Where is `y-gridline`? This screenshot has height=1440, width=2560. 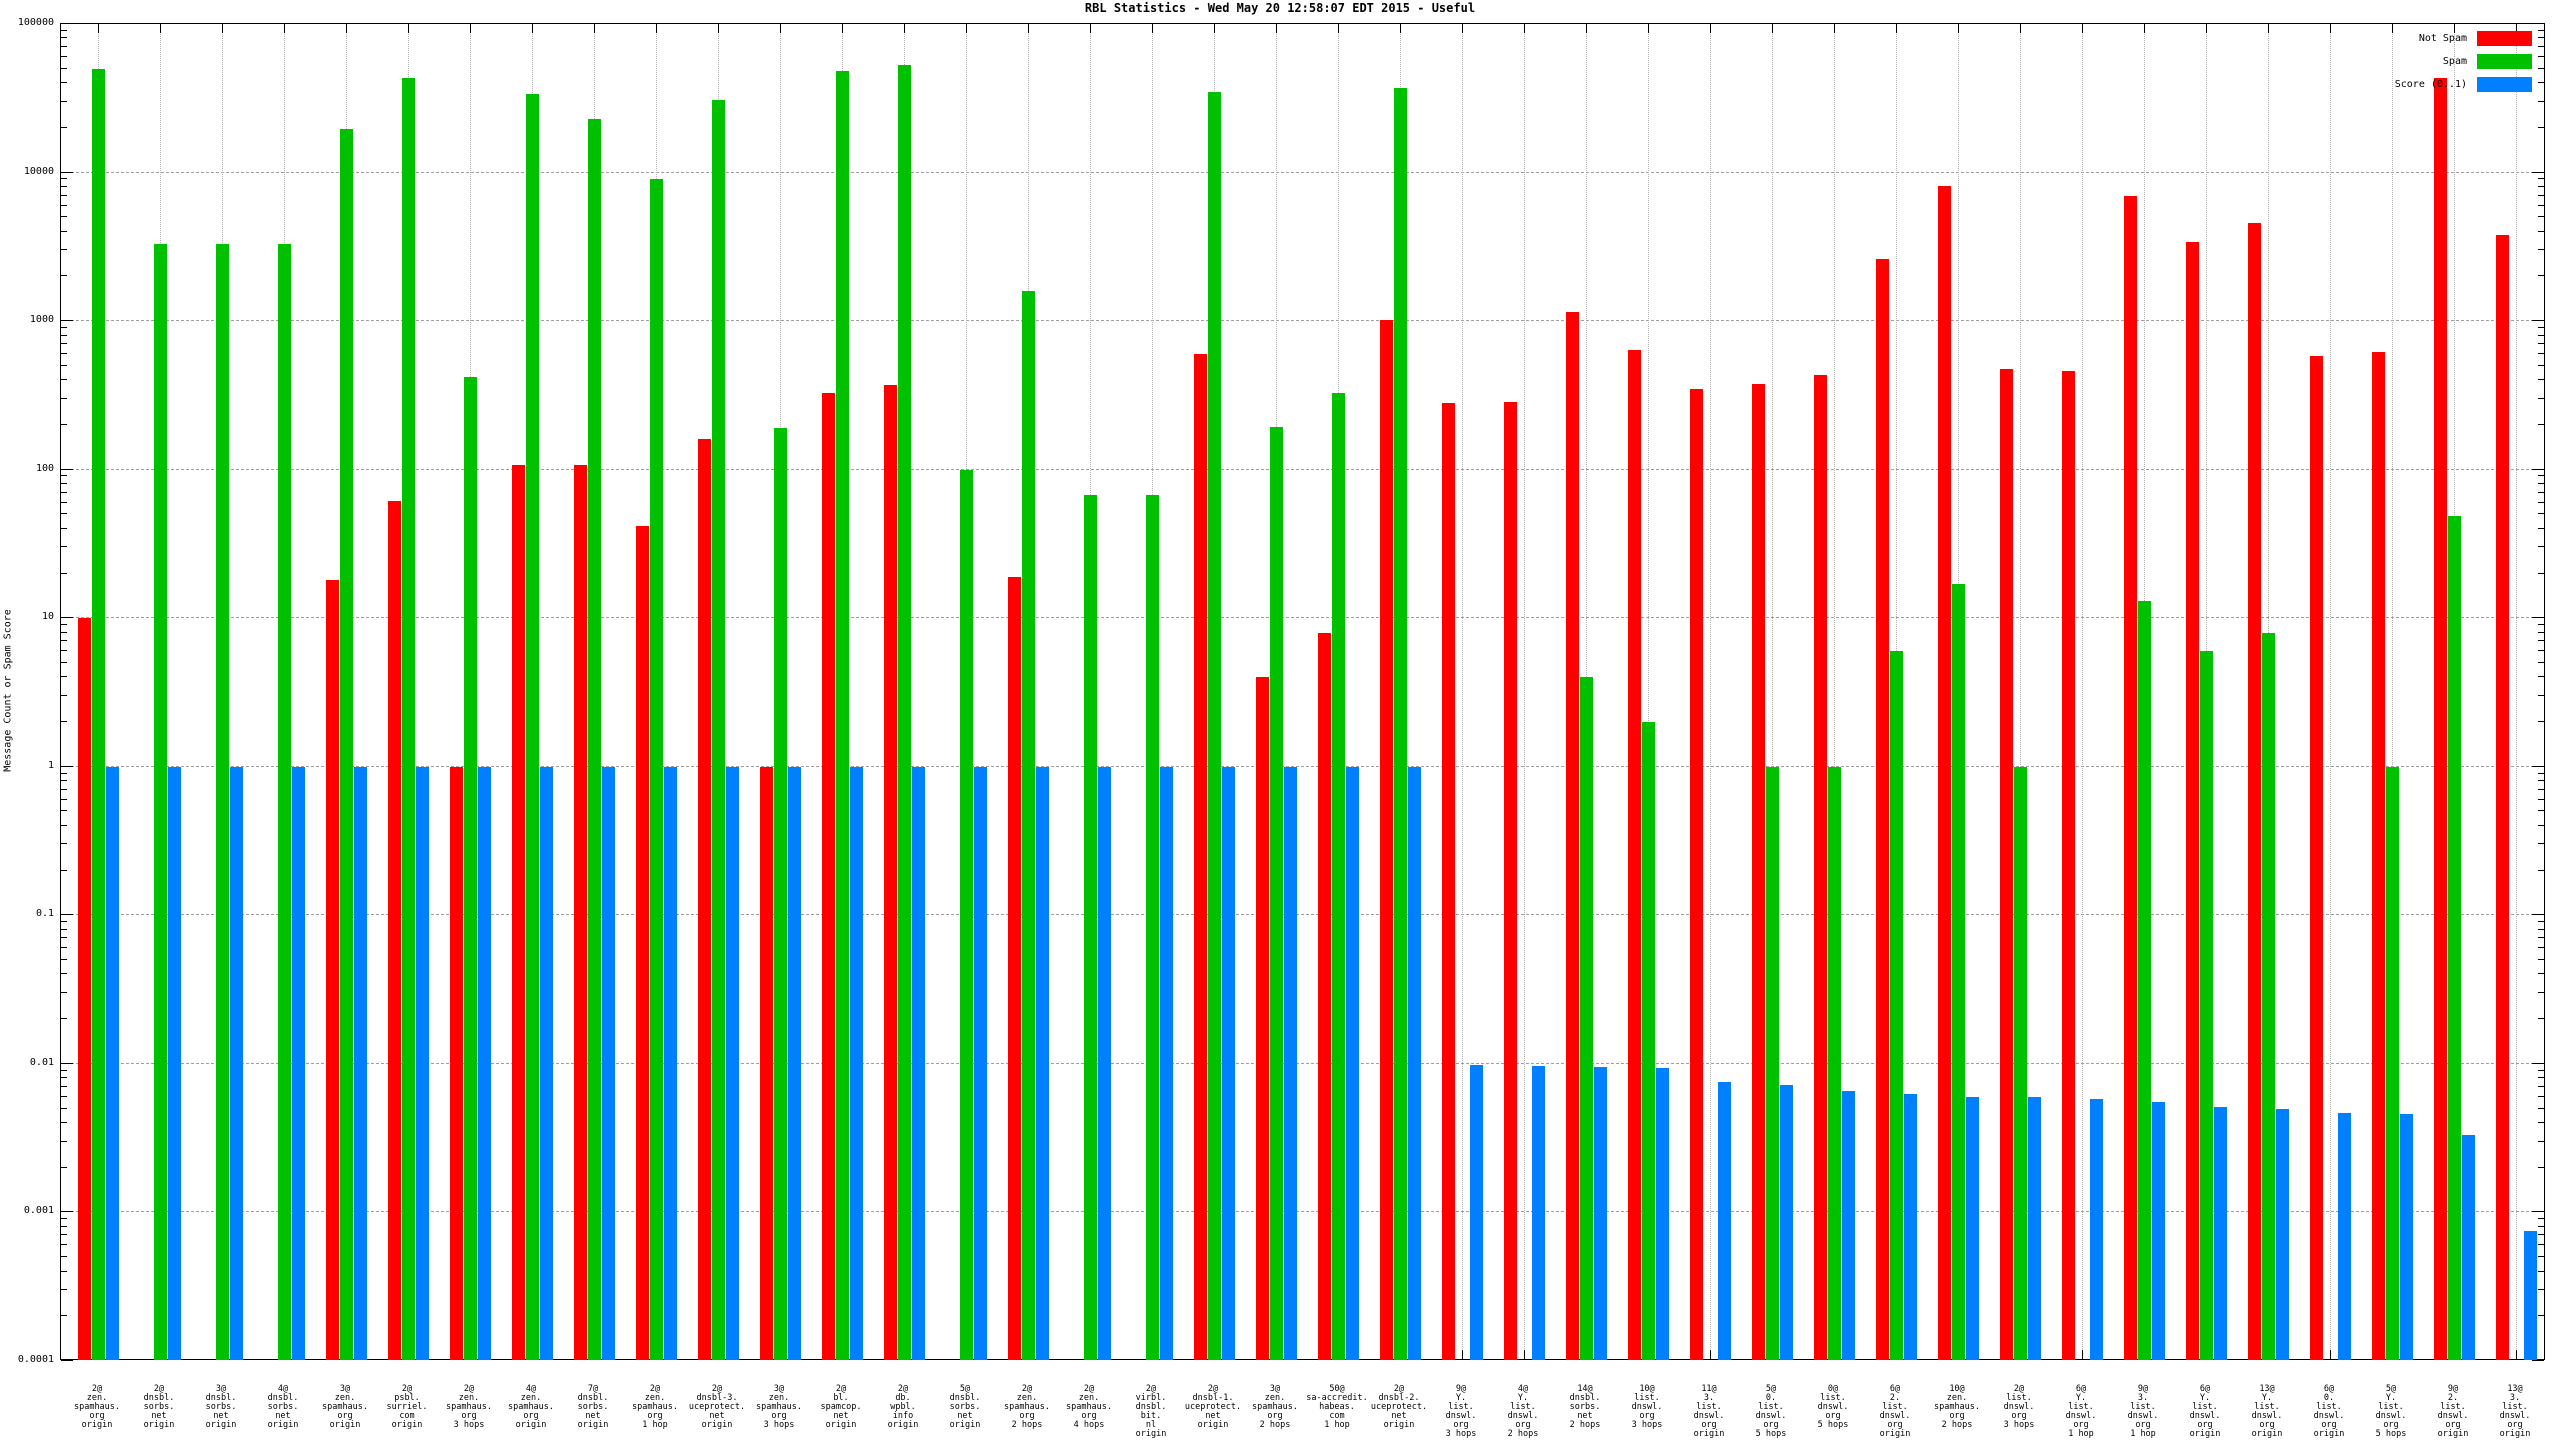
y-gridline is located at coordinates (1302, 915).